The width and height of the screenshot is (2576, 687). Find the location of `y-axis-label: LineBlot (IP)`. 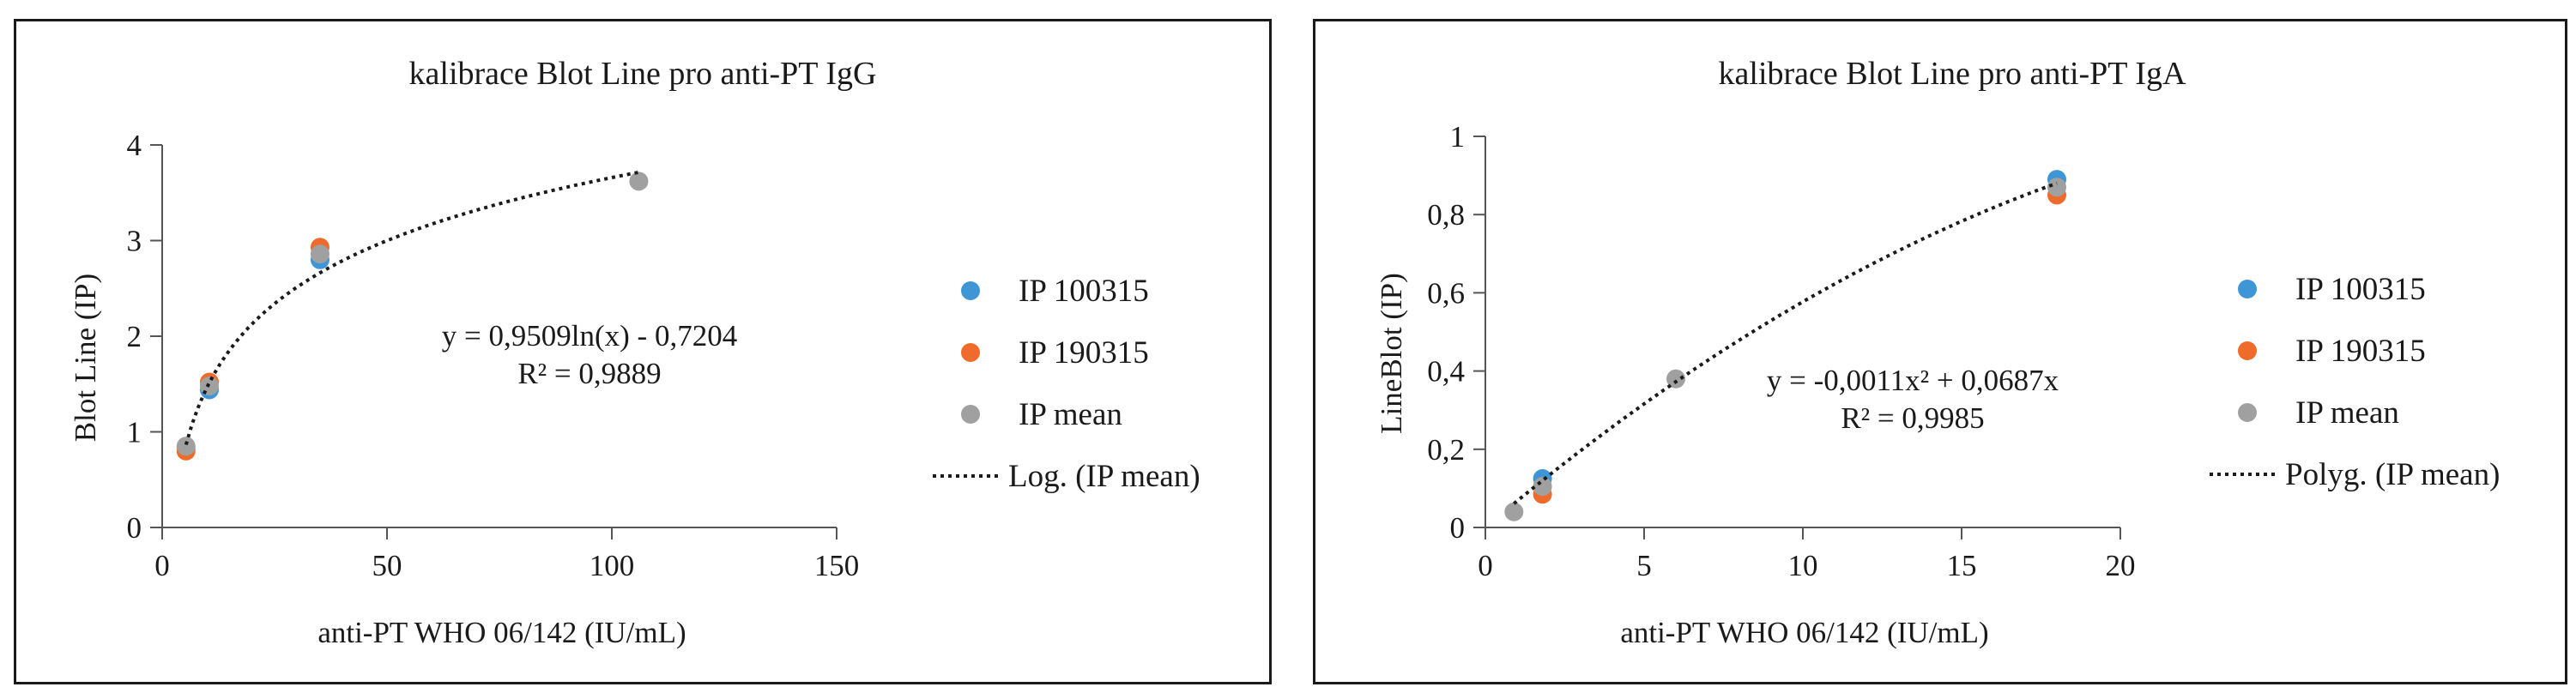

y-axis-label: LineBlot (IP) is located at coordinates (1391, 353).